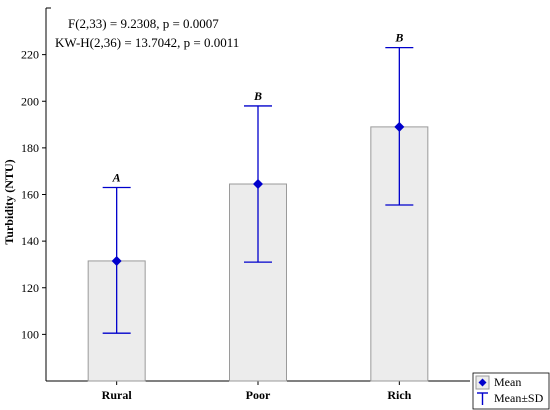 This screenshot has height=410, width=550. I want to click on y-tick-label: 160, so click(30, 195).